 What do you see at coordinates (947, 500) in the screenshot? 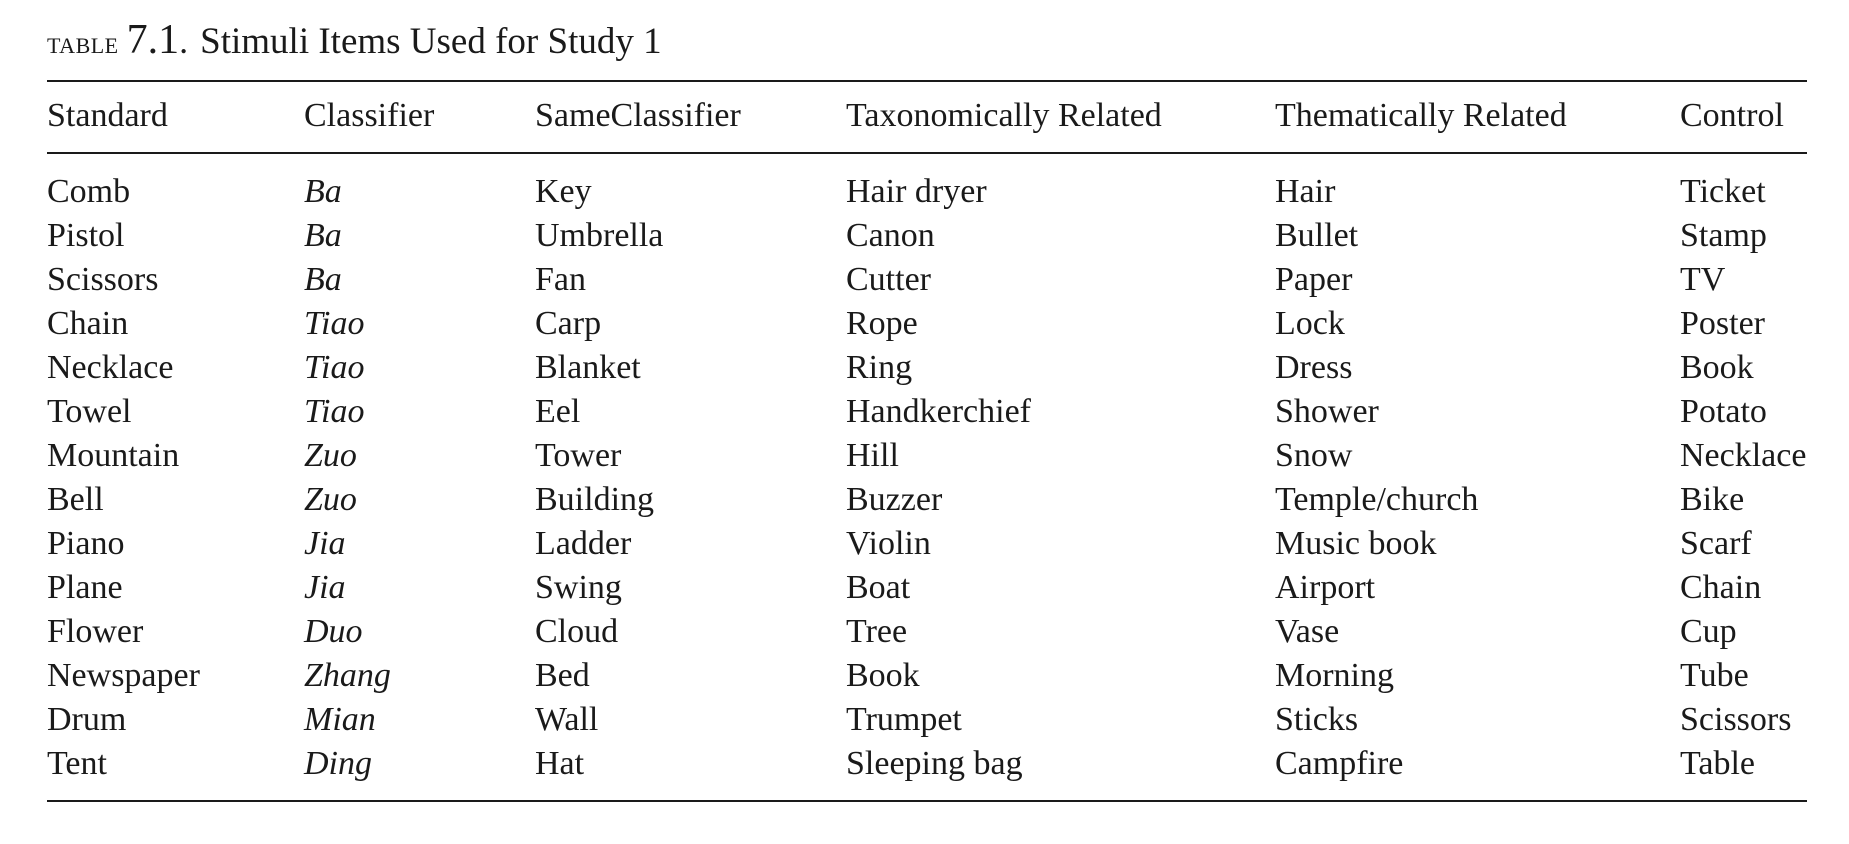
I see `table-row: Bell Zuo Building Buzzer Temple/church Bike` at bounding box center [947, 500].